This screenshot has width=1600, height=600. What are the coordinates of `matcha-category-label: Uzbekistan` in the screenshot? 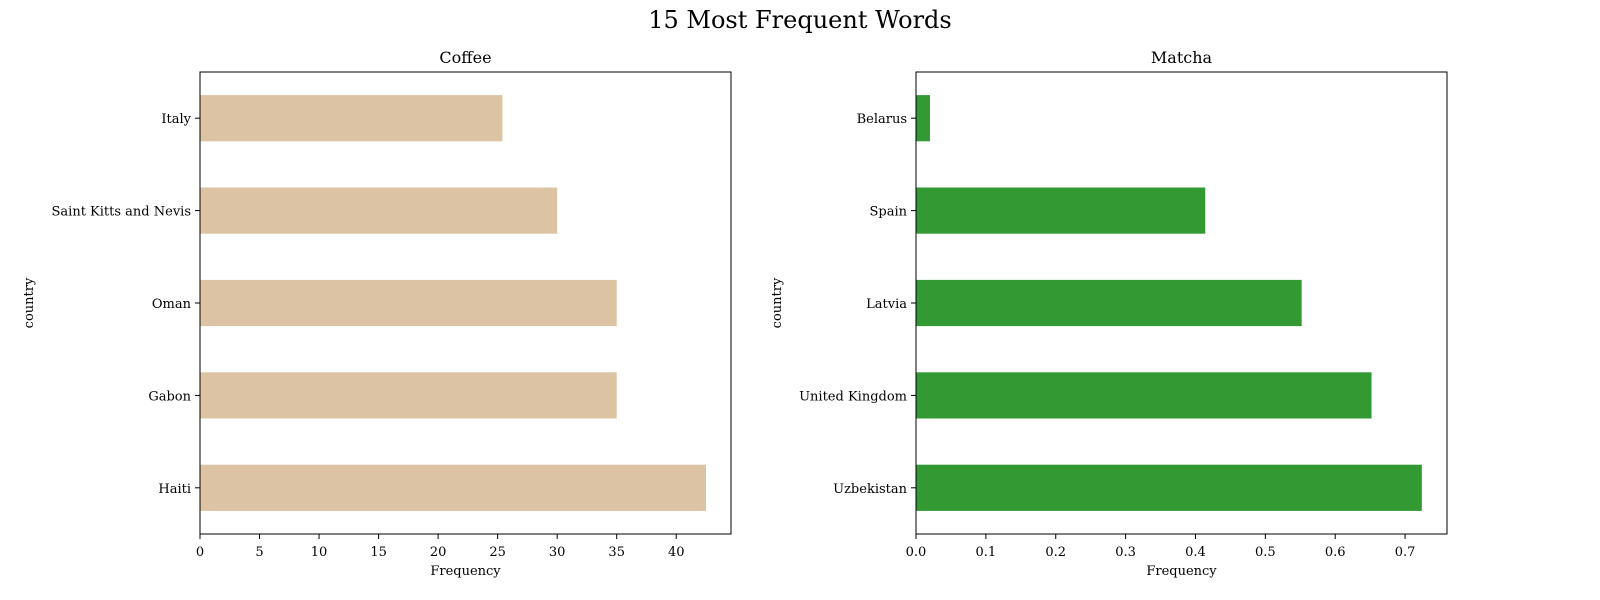 It's located at (870, 489).